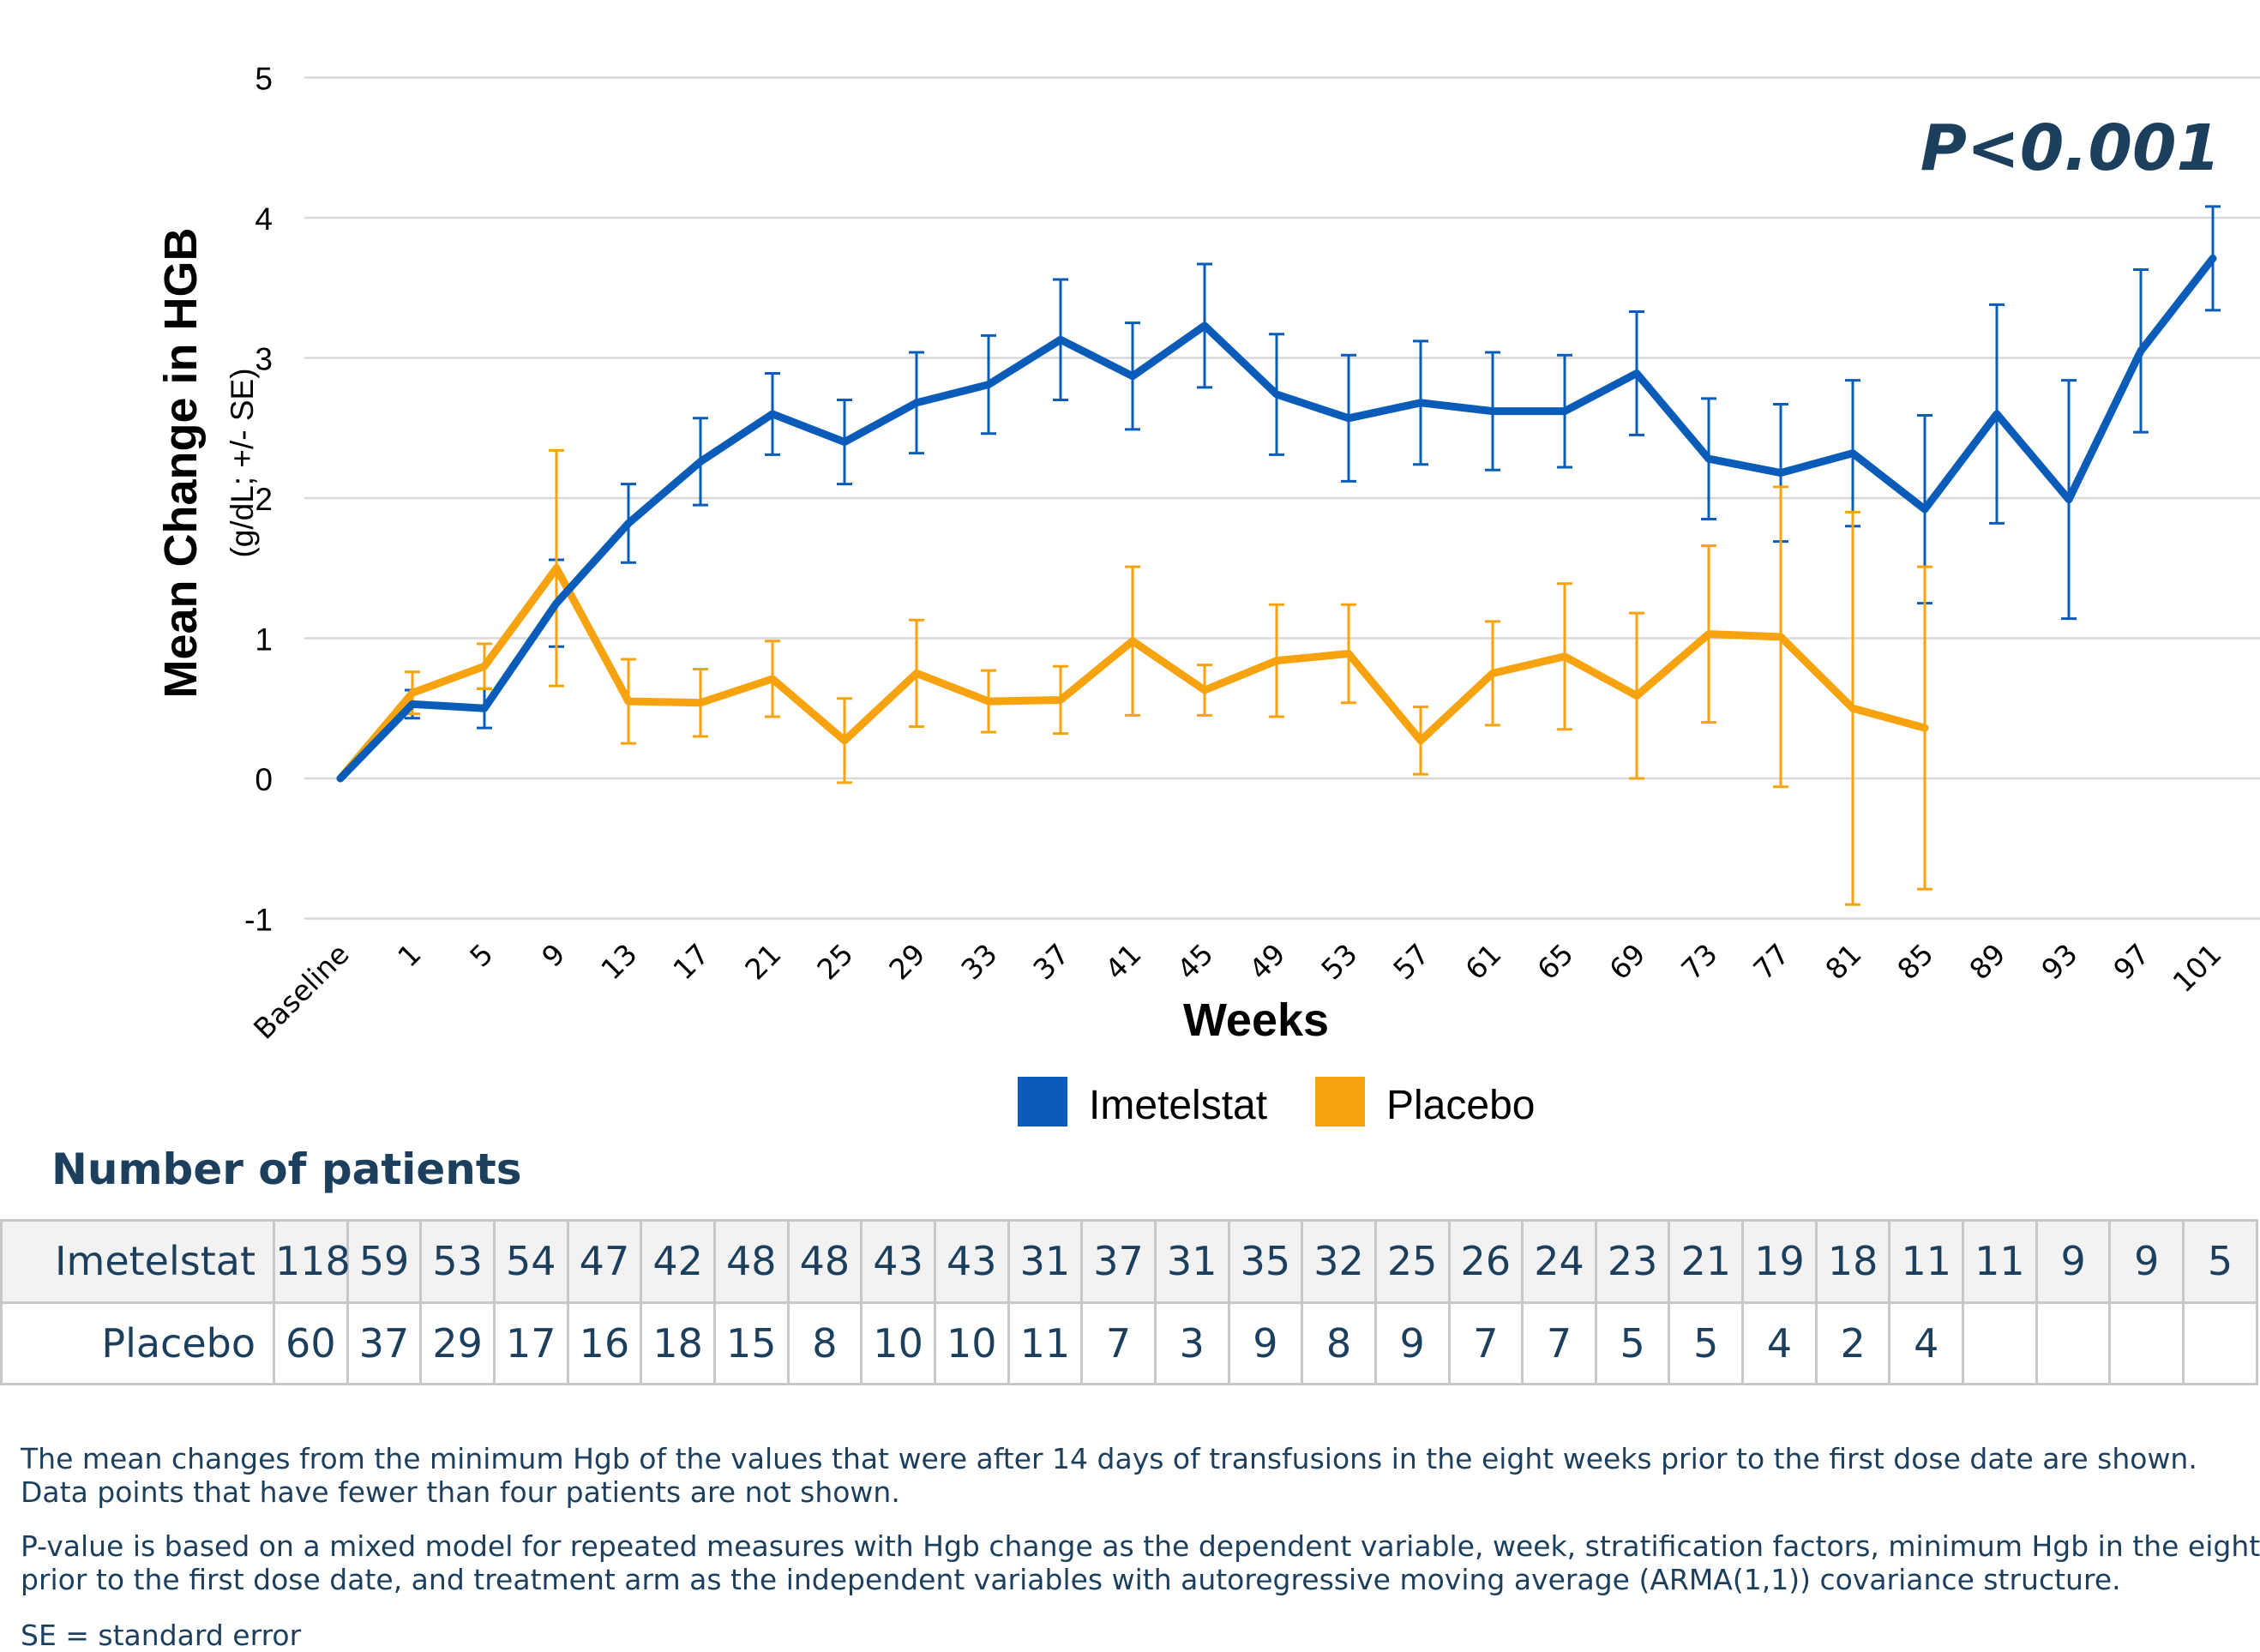 The image size is (2260, 1652). Describe the element at coordinates (751, 1261) in the screenshot. I see `table-cell: 48` at that location.